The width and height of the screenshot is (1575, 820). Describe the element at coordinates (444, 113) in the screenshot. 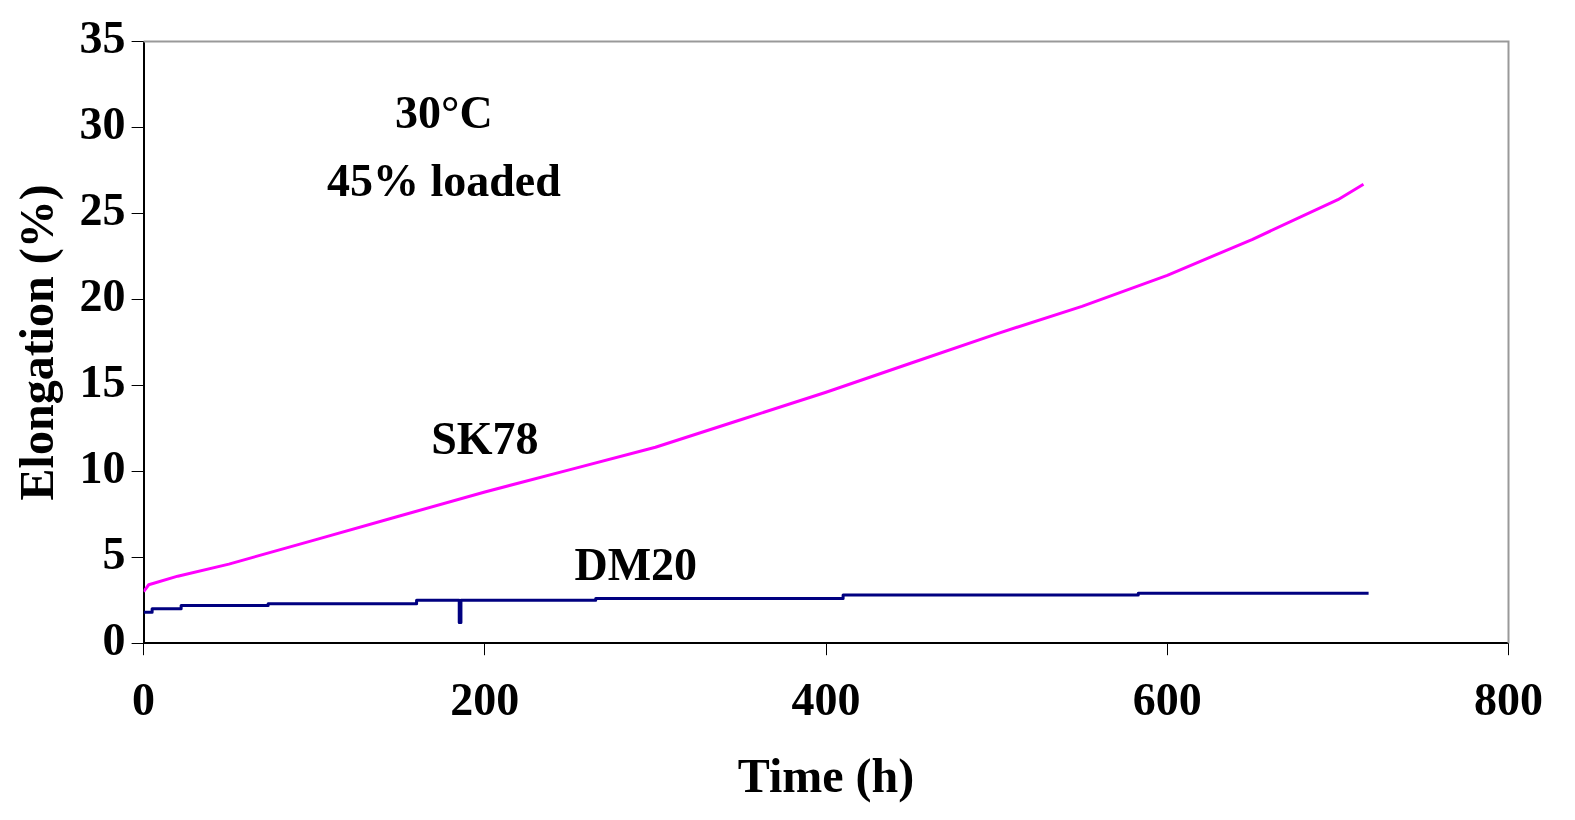

I see `annotation: 30°C` at that location.